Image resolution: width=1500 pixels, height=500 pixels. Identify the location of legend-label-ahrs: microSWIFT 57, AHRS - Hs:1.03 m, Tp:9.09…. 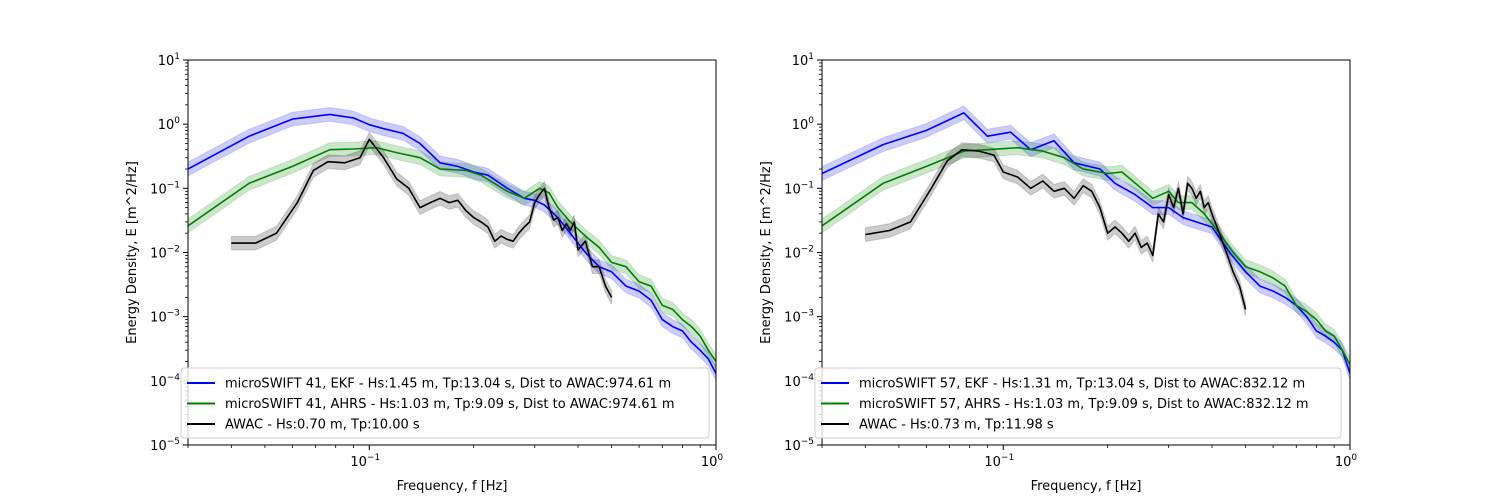
(1084, 404).